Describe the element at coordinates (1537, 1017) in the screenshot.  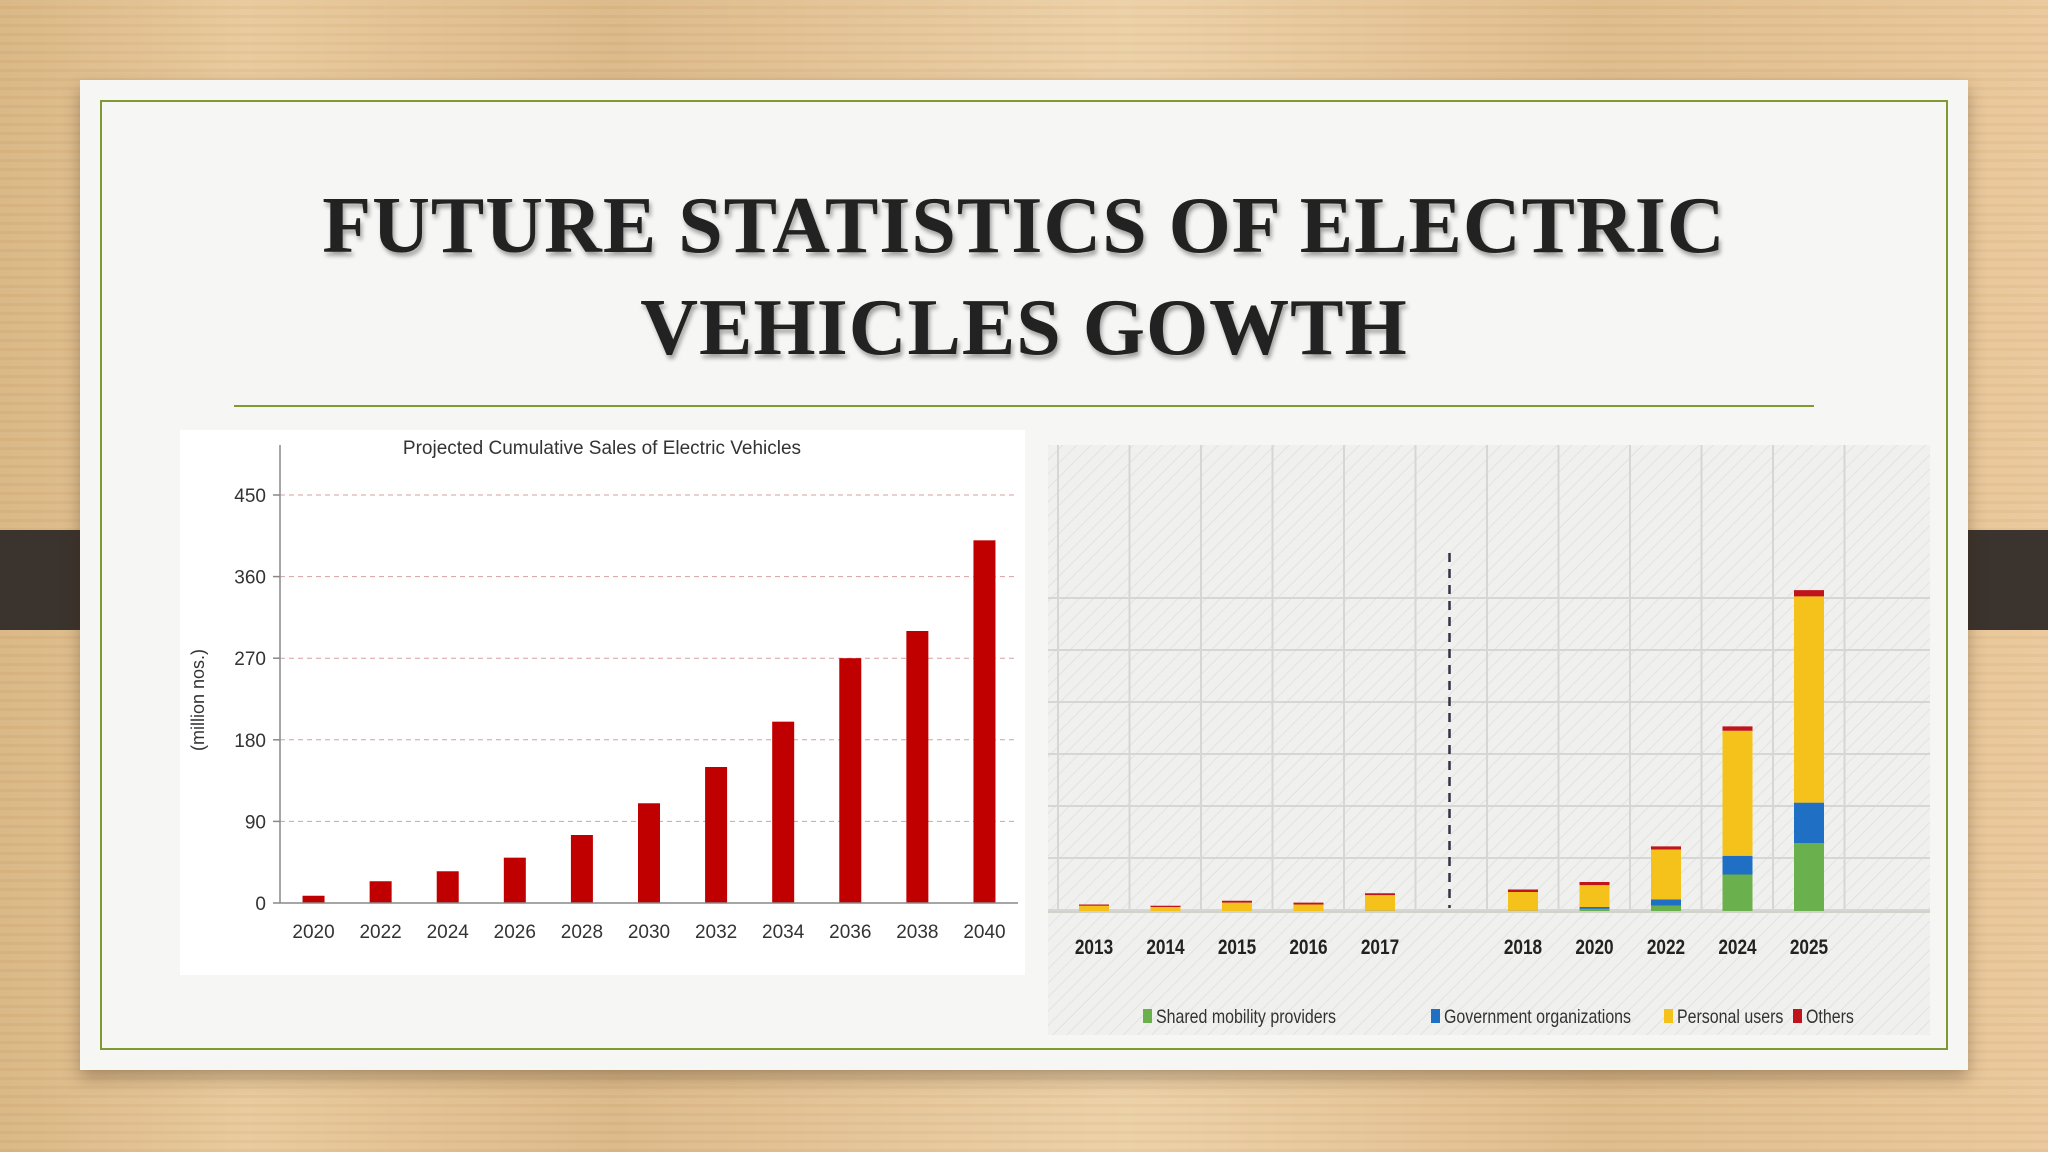
I see `chart2-legend-label: Government organizations` at that location.